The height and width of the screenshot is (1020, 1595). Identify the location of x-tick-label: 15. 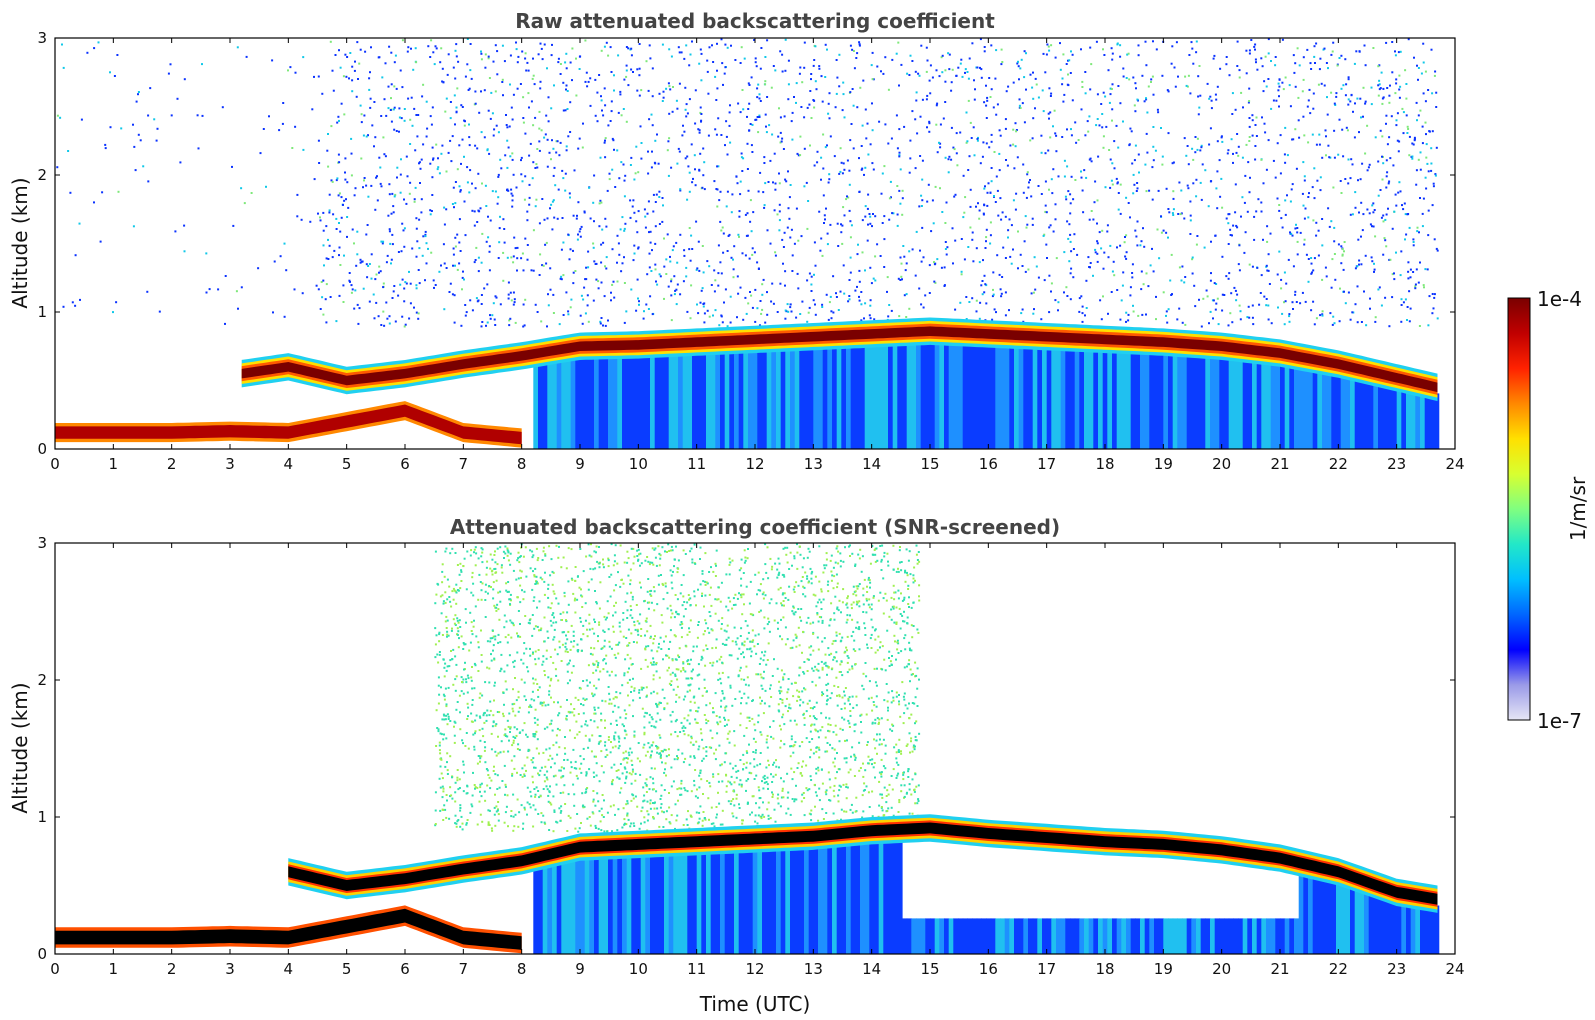
(929, 464).